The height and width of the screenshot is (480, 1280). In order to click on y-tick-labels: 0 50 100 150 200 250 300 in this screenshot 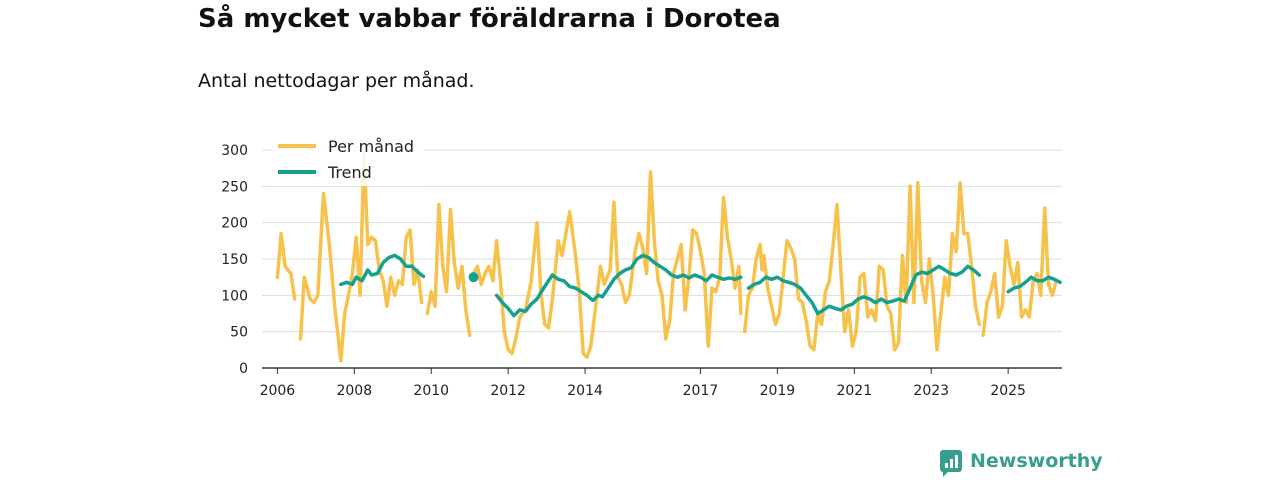, I will do `click(234, 260)`.